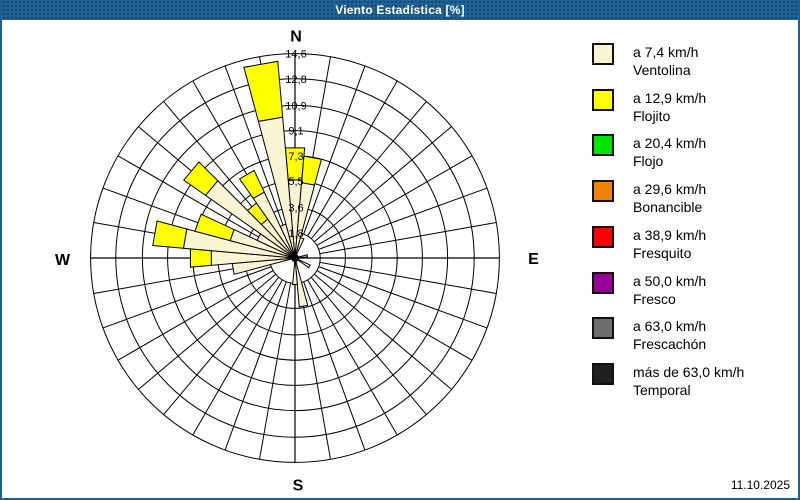  I want to click on center-dot, so click(295, 258).